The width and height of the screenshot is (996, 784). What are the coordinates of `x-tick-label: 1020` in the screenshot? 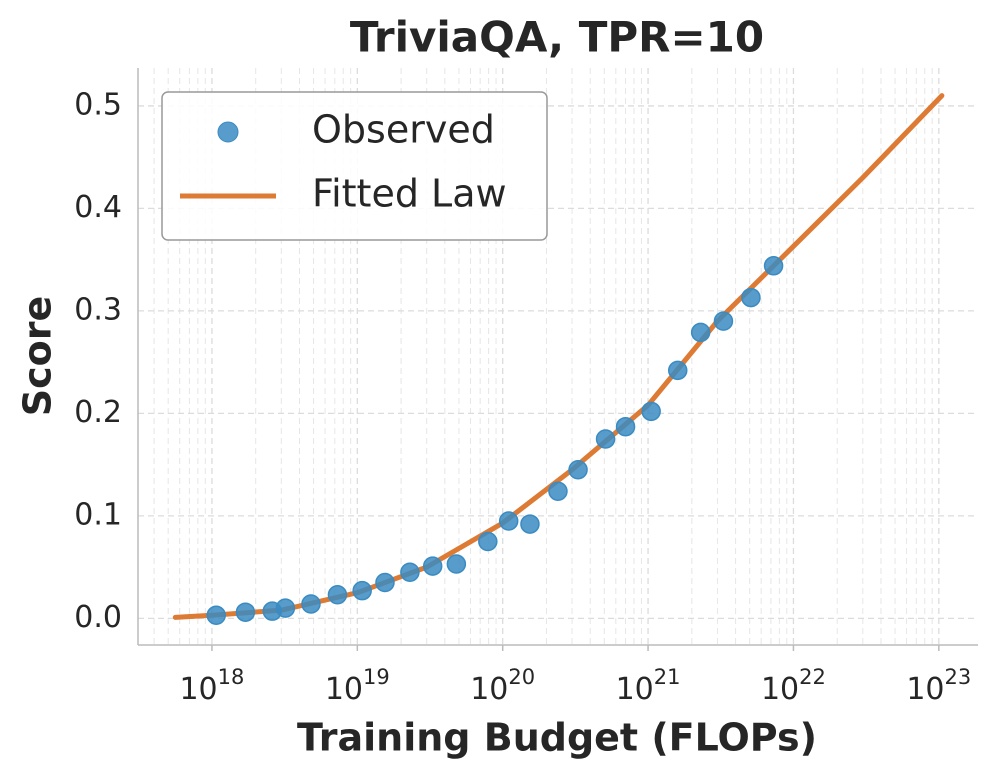 It's located at (502, 686).